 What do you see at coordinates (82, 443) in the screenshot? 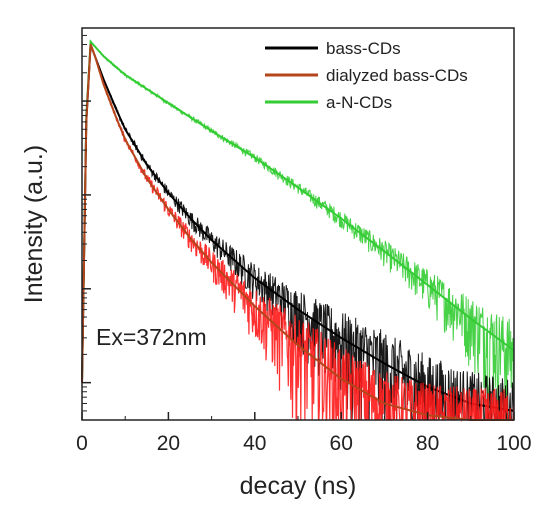
I see `x-tick-label: 0` at bounding box center [82, 443].